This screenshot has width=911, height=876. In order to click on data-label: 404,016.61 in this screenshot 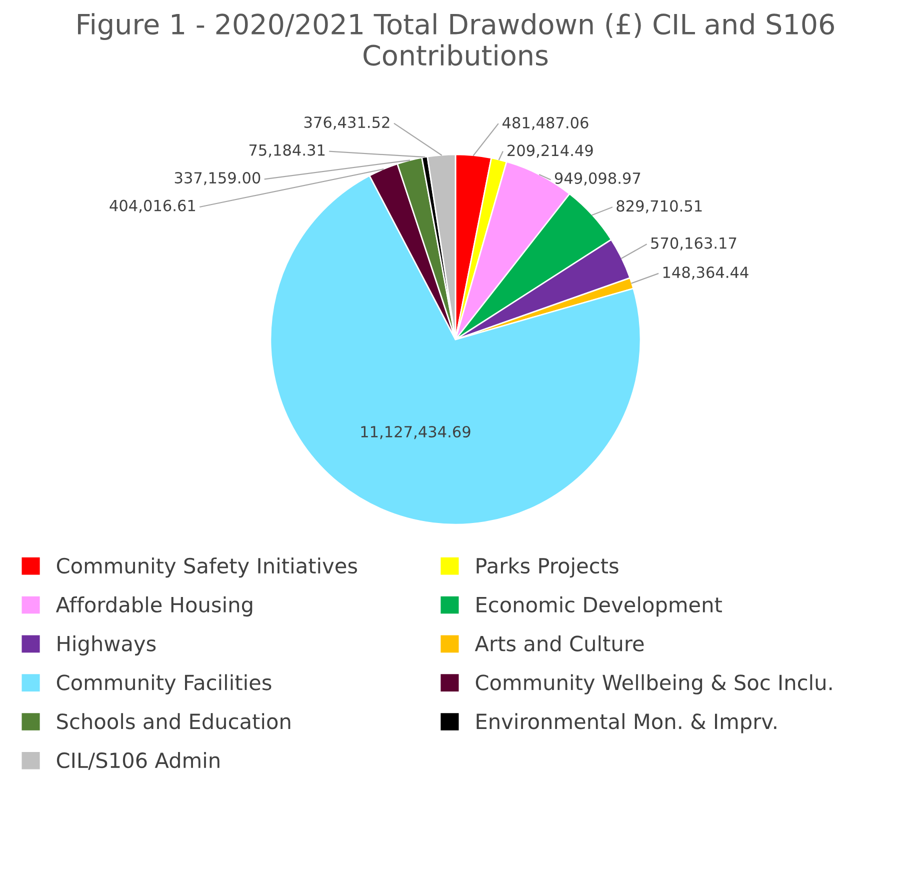, I will do `click(153, 206)`.